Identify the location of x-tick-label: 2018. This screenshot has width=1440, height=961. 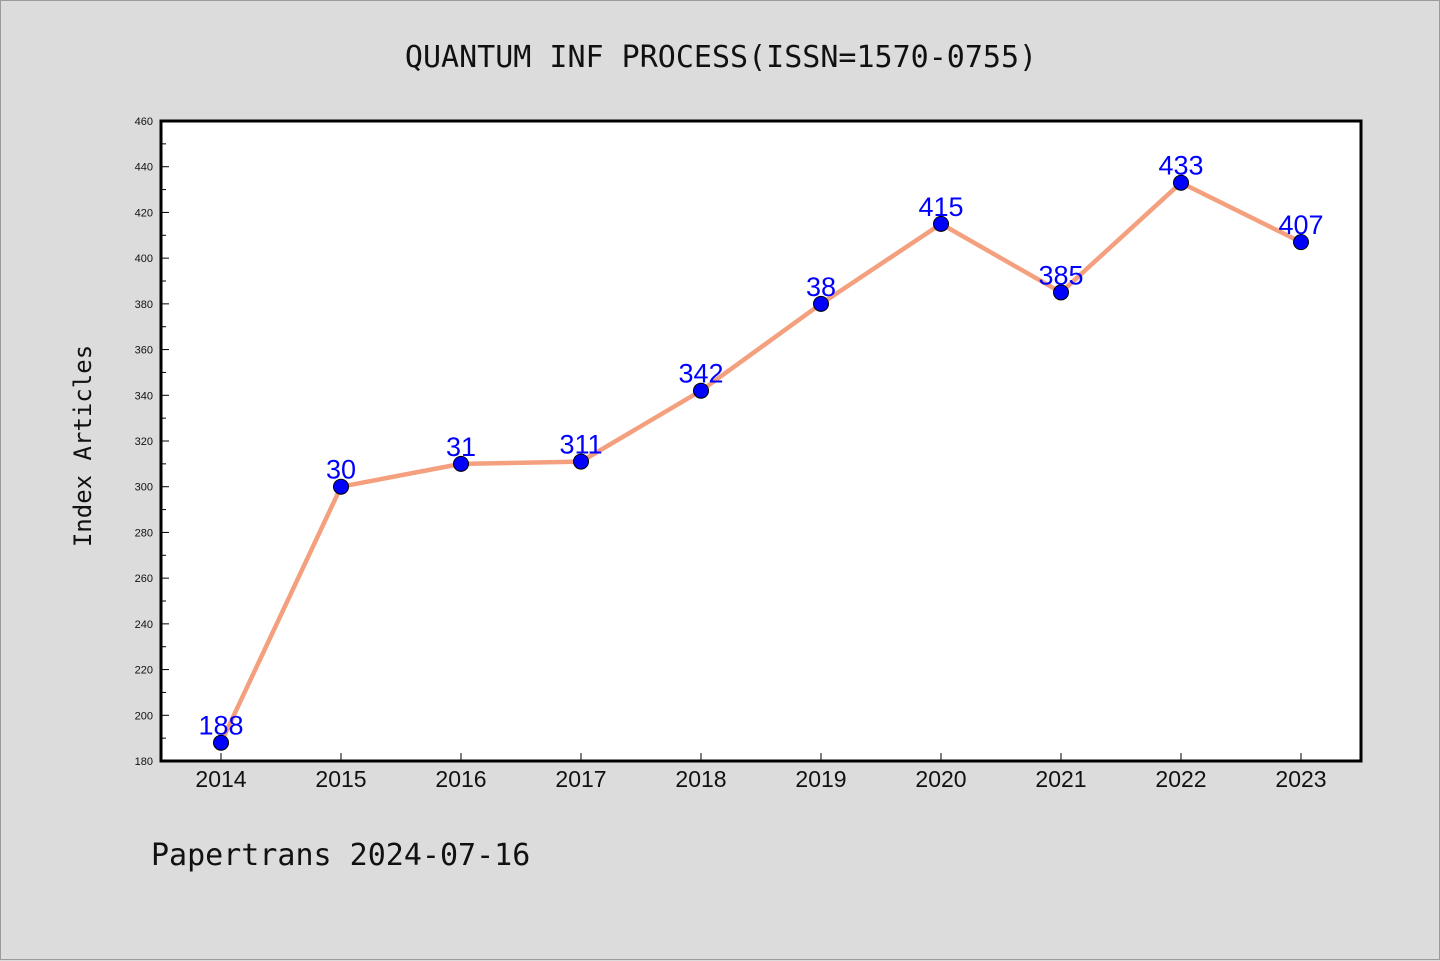
(700, 779).